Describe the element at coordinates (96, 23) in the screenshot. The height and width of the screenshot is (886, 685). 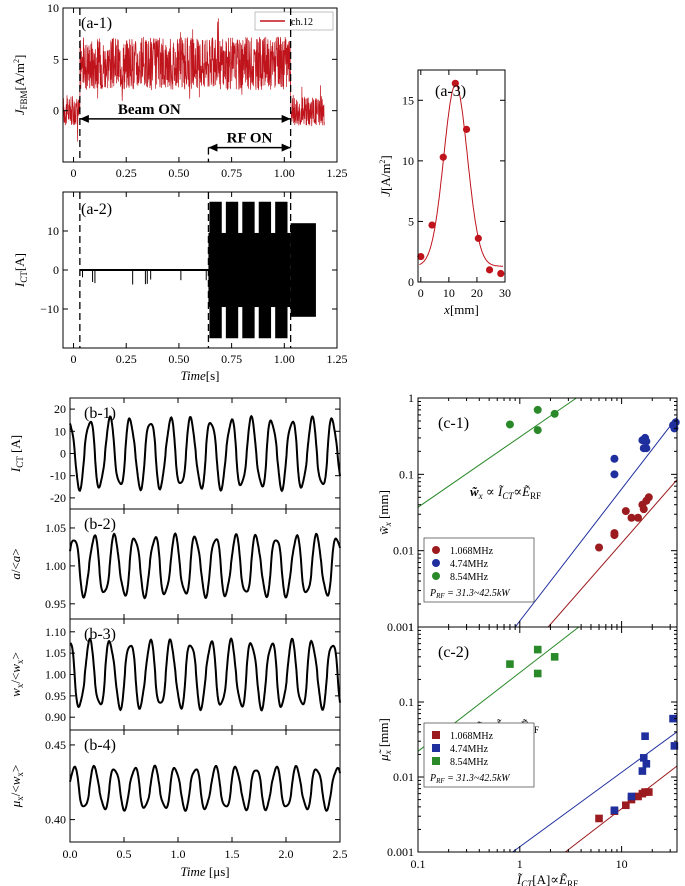
I see `panel-label: (a-1)` at that location.